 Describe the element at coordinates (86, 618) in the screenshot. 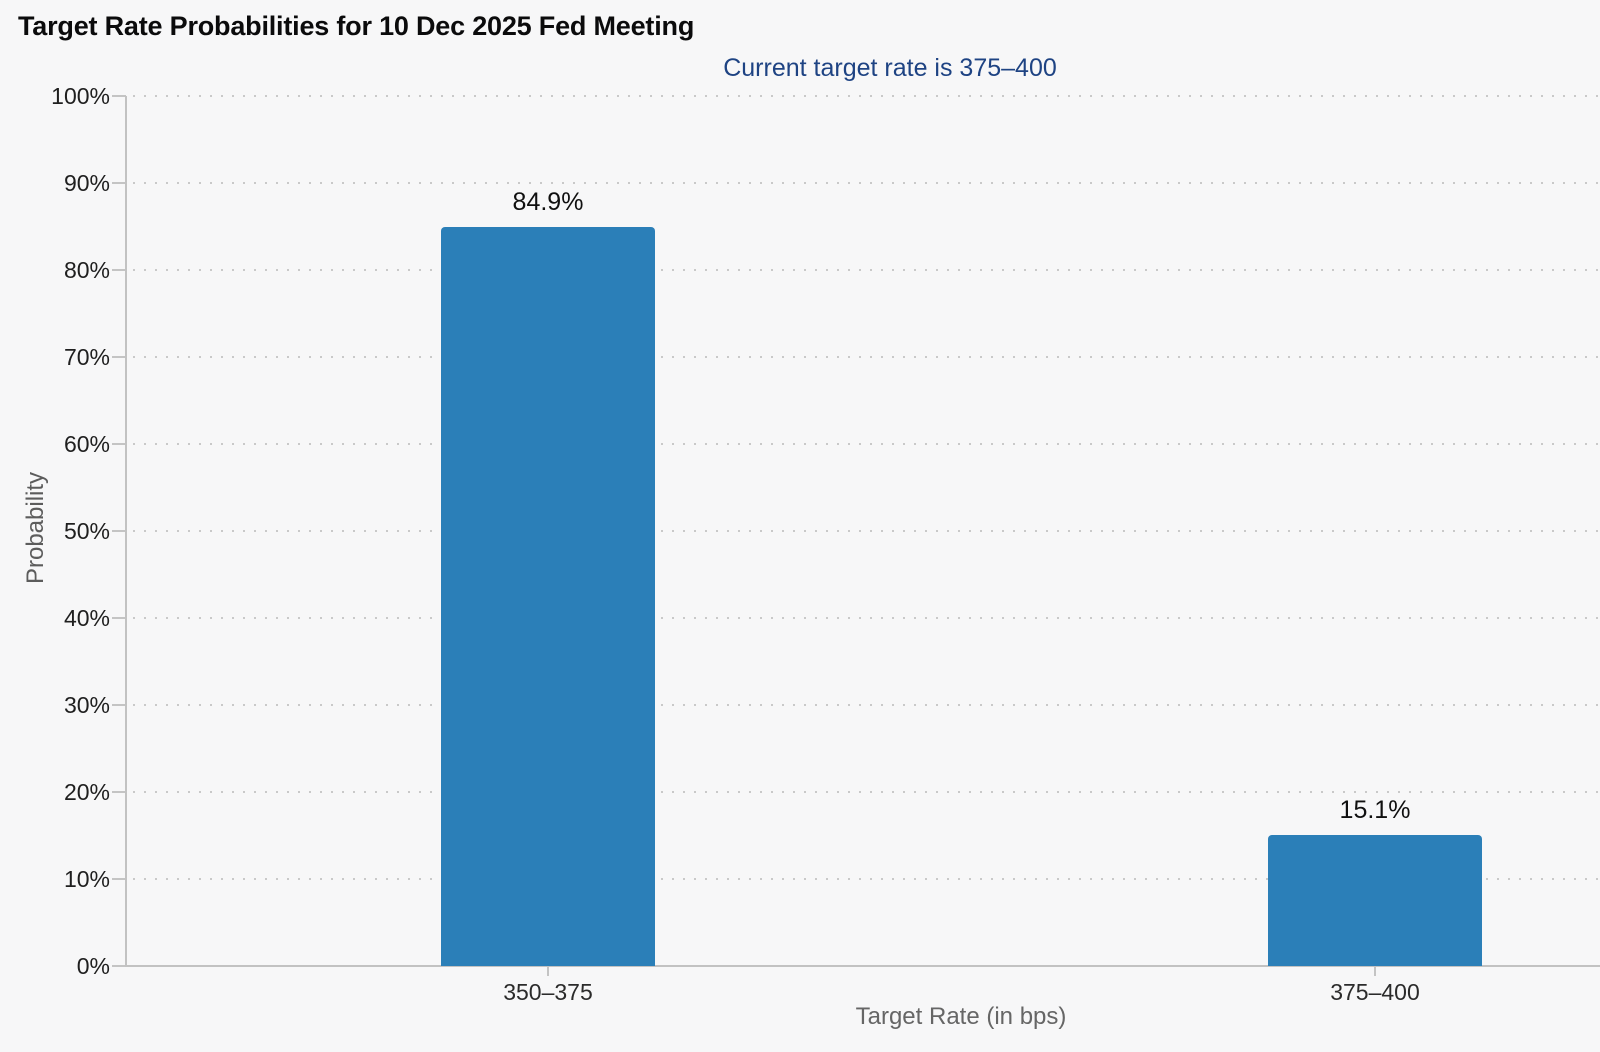

I see `y-tick-label-40: 40%` at that location.